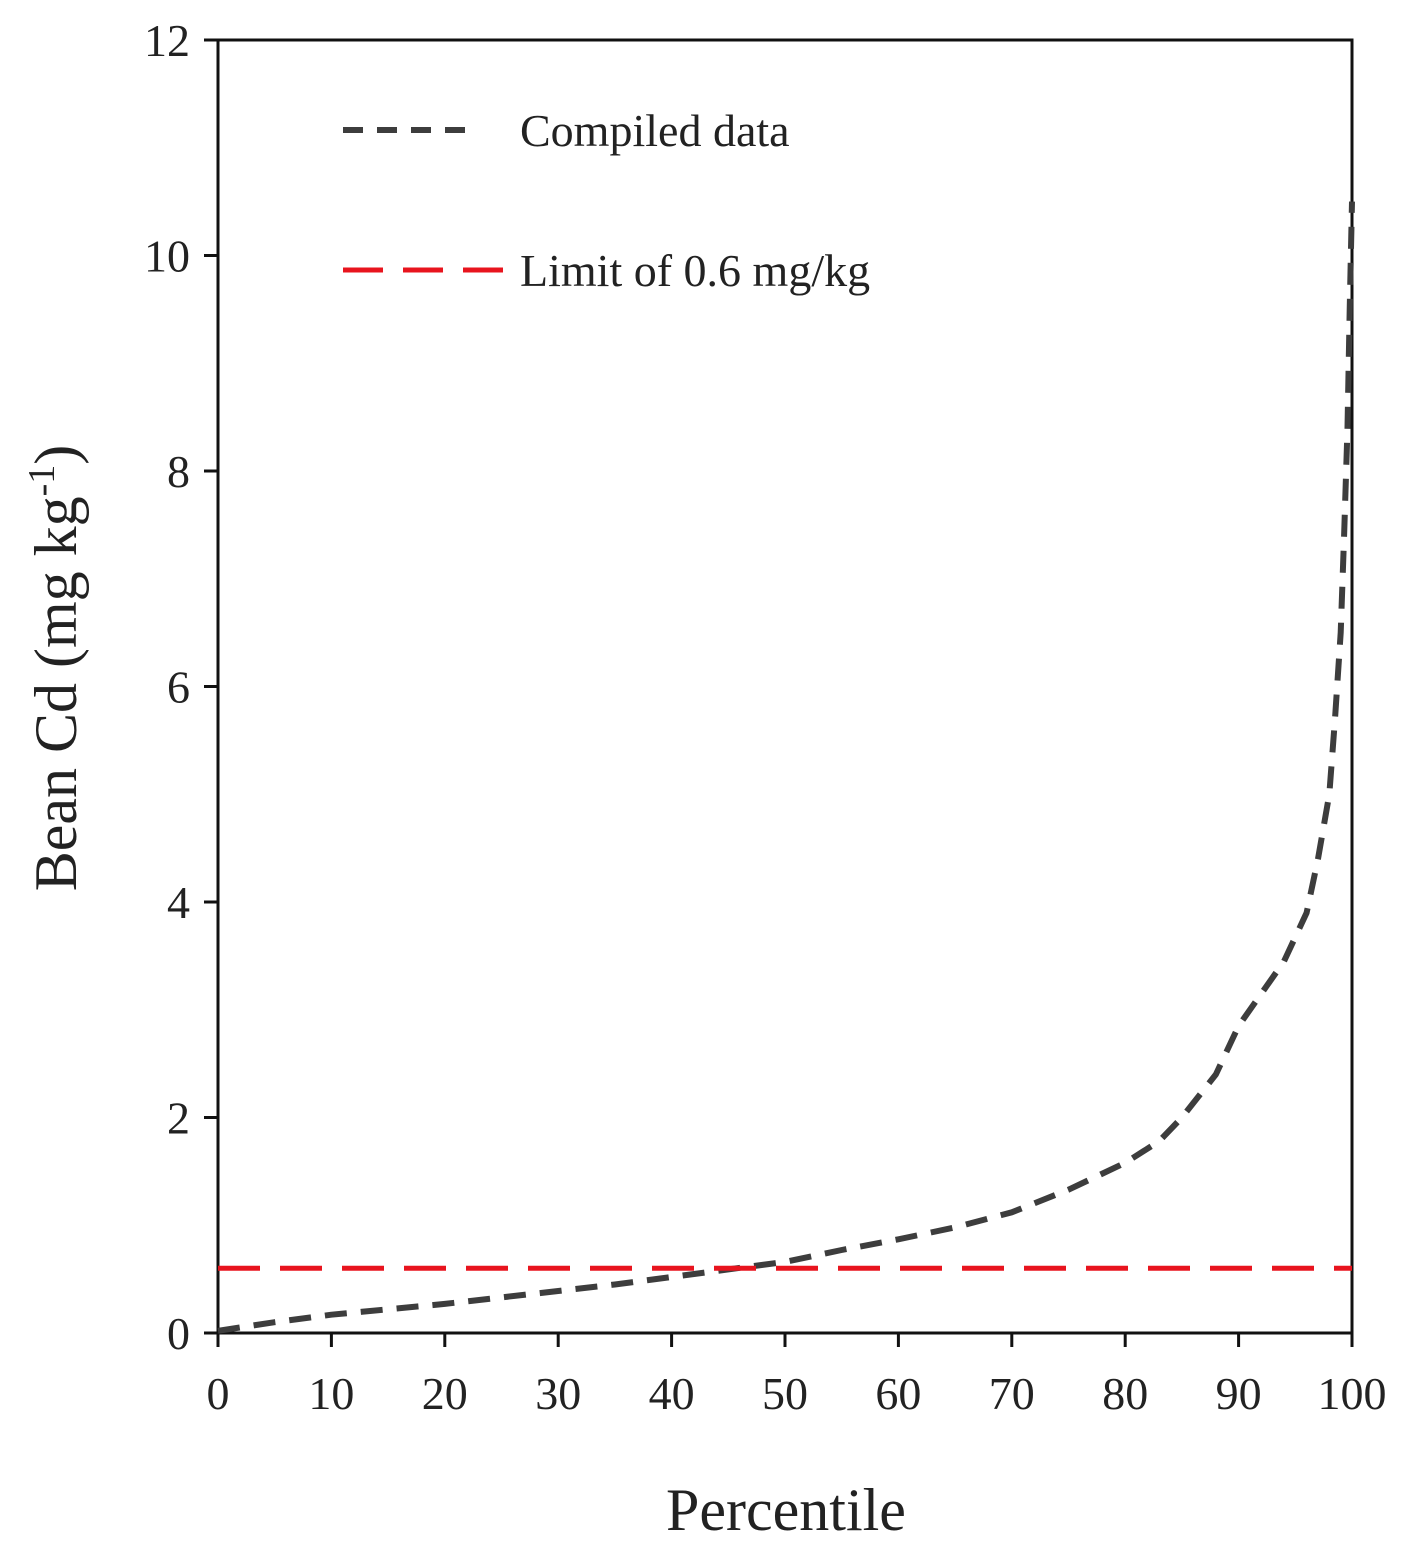  What do you see at coordinates (218, 1393) in the screenshot?
I see `x-tick-label: 0` at bounding box center [218, 1393].